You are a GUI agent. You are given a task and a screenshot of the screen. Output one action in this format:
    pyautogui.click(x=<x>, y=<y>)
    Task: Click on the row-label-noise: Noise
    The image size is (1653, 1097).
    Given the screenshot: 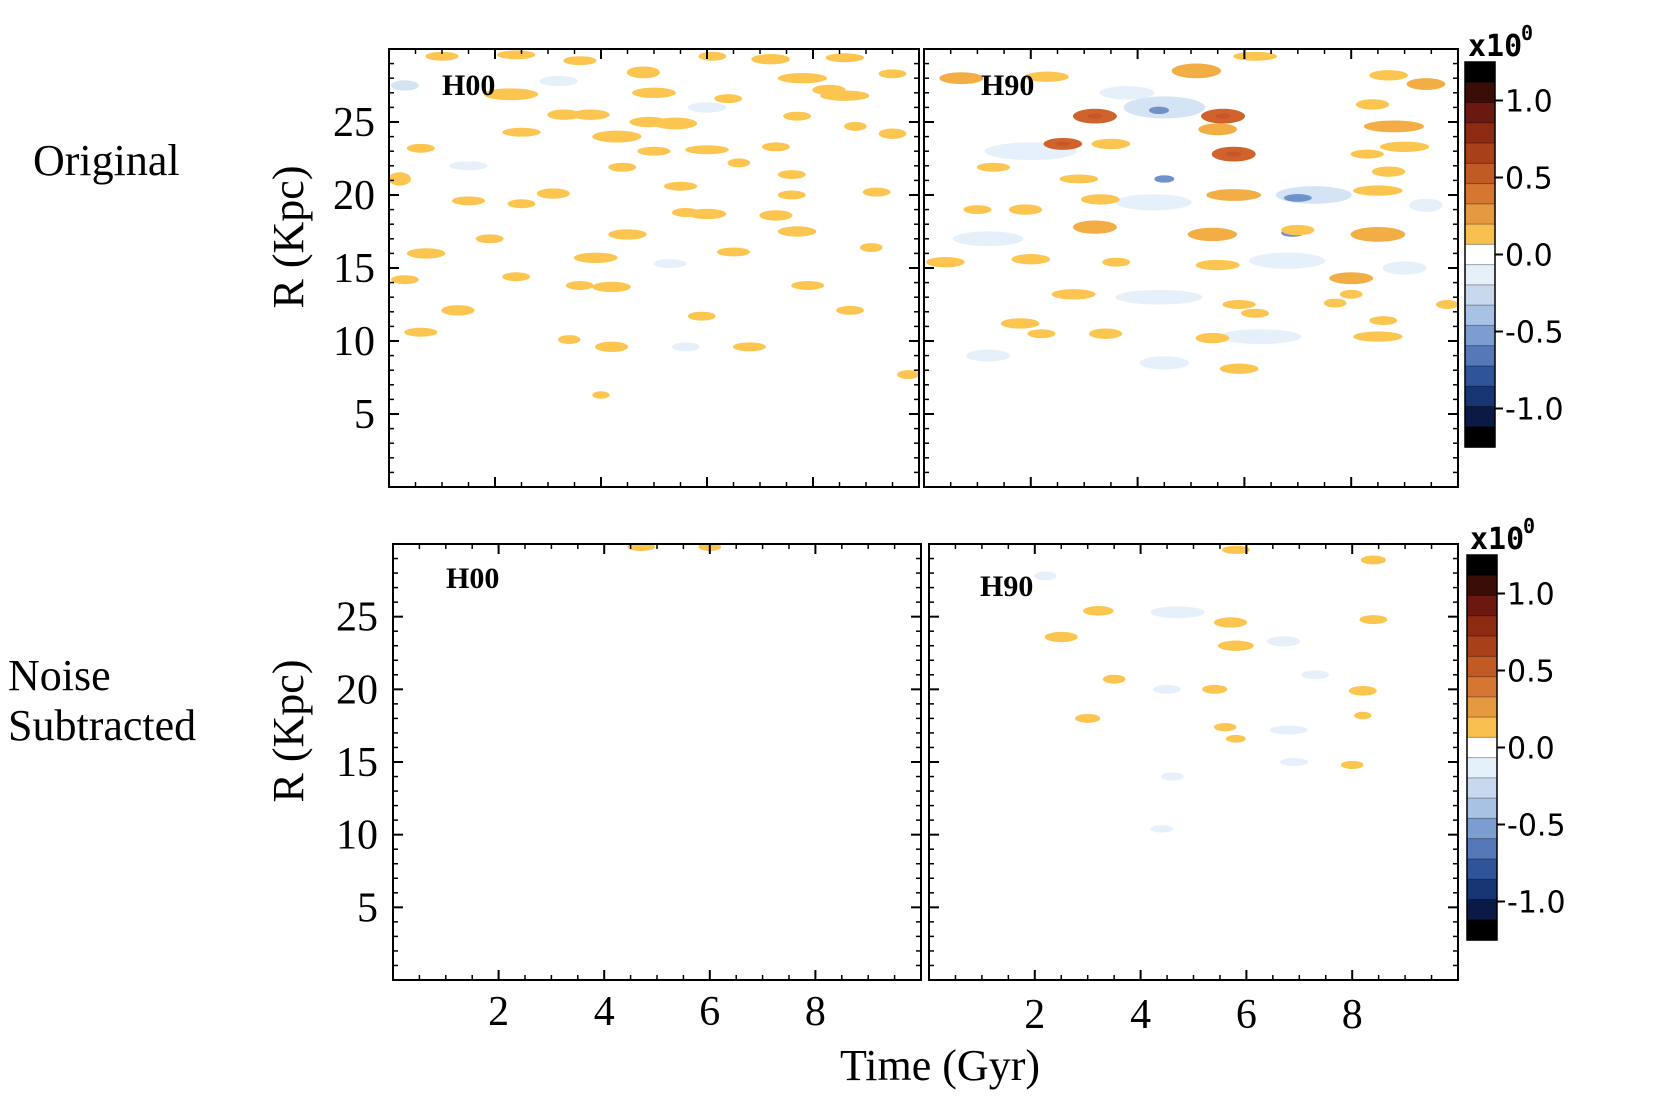 What is the action you would take?
    pyautogui.click(x=59, y=675)
    